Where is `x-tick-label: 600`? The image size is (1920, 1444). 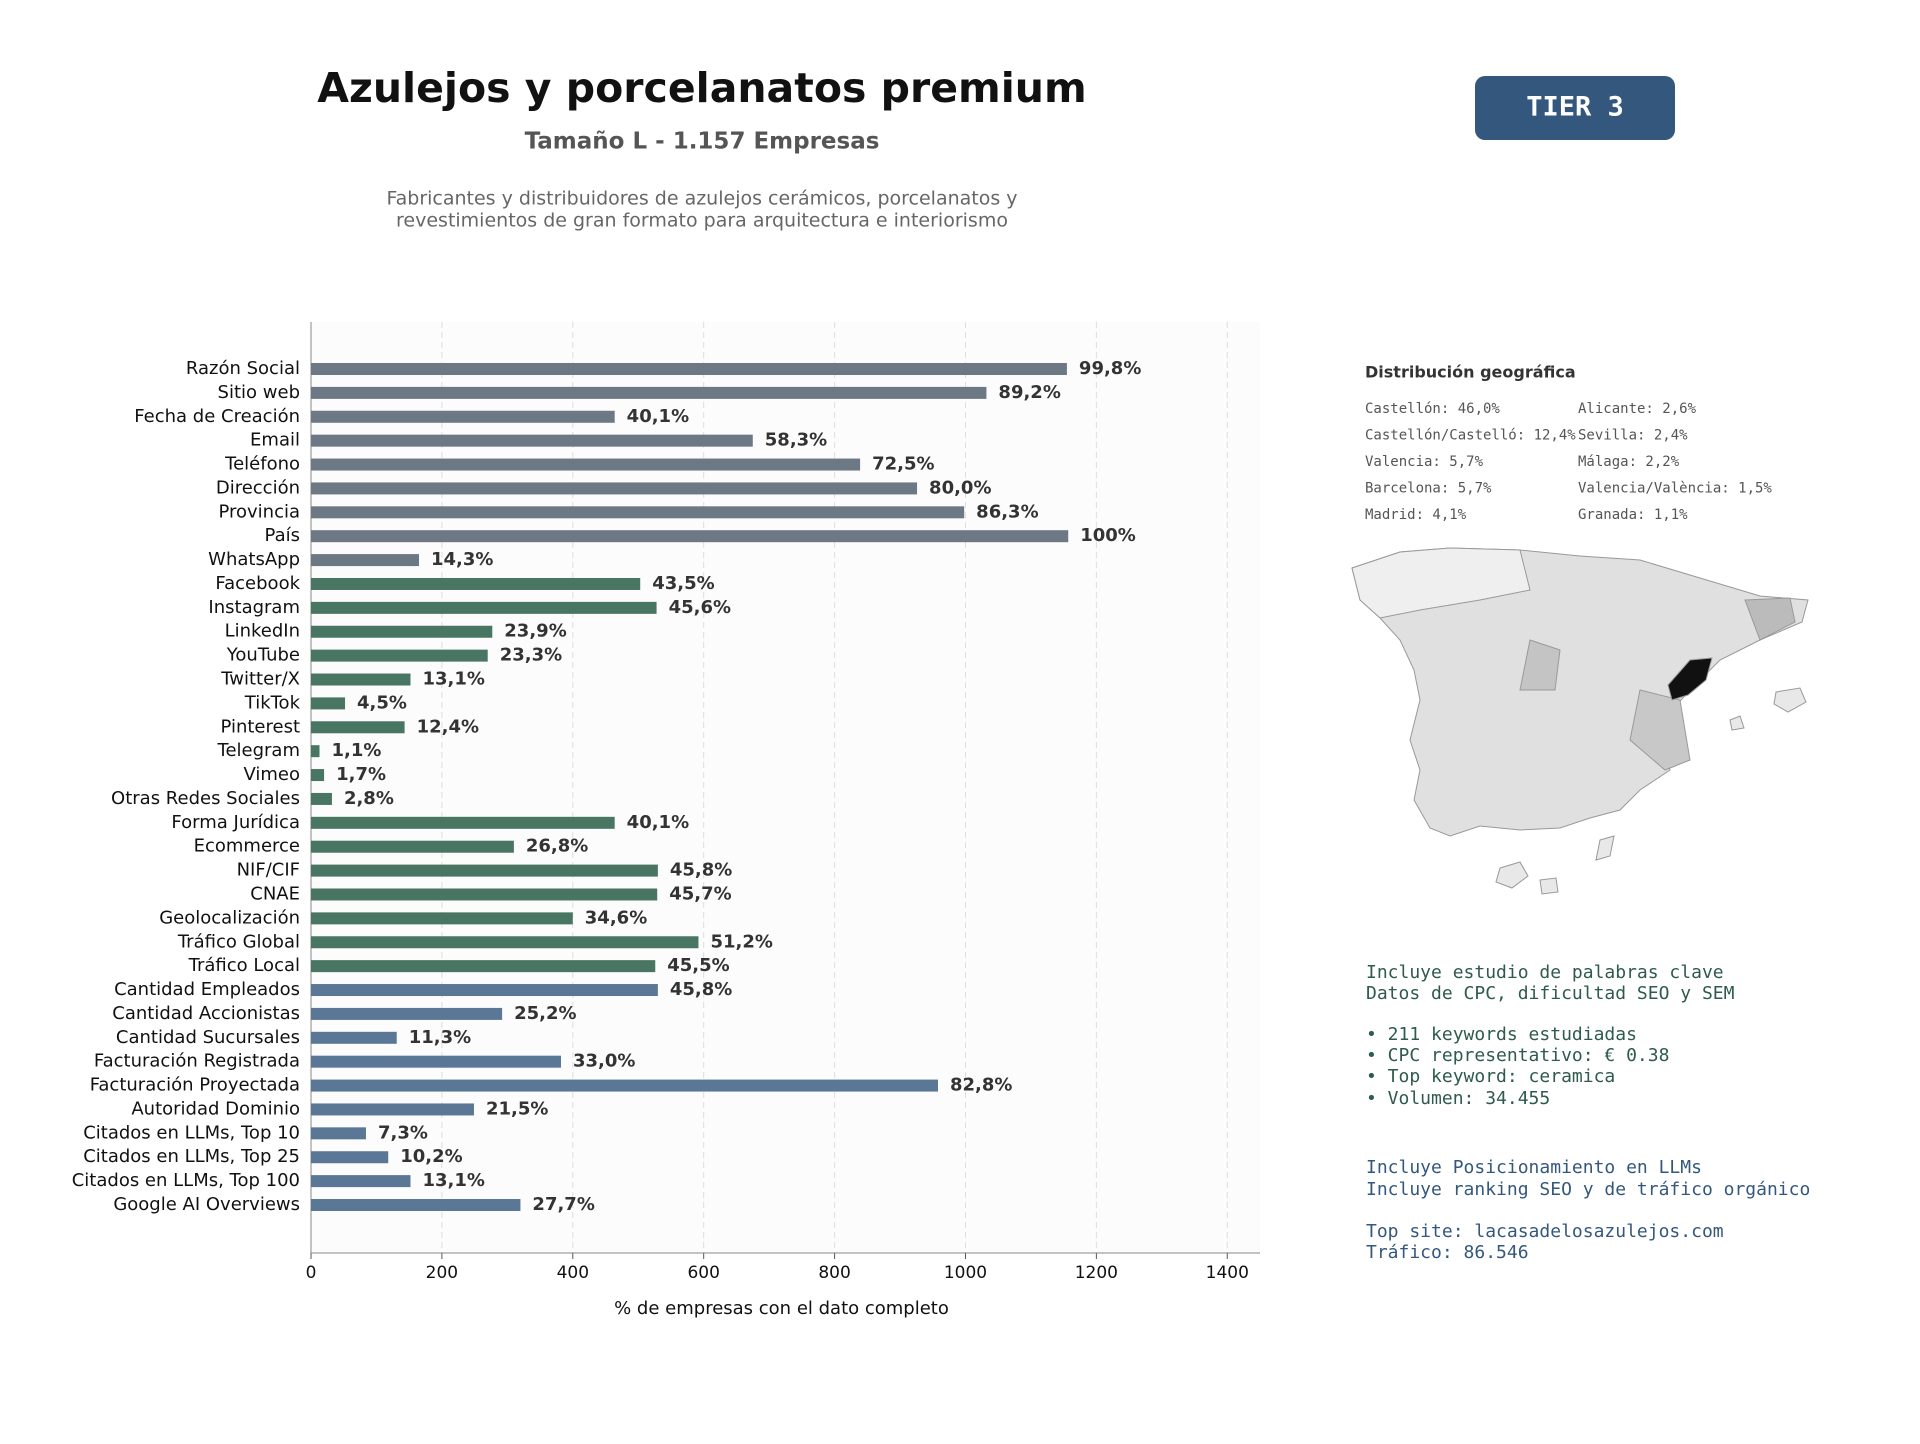
x-tick-label: 600 is located at coordinates (703, 1273).